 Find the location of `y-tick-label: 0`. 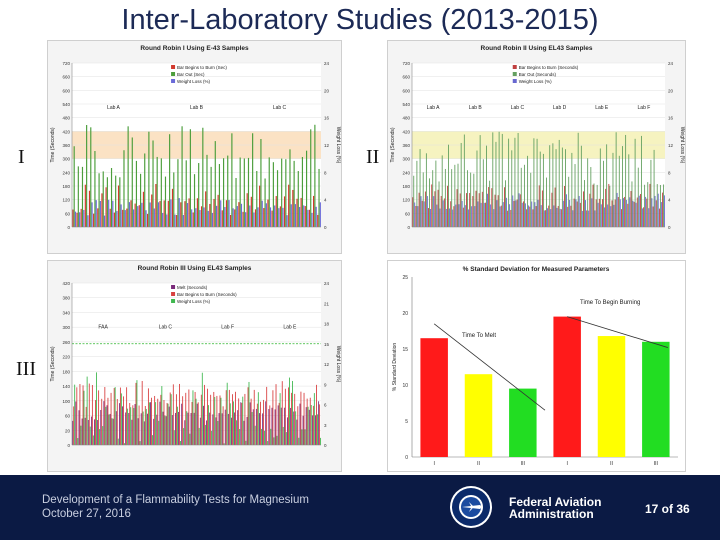

y-tick-label: 0 is located at coordinates (68, 445).